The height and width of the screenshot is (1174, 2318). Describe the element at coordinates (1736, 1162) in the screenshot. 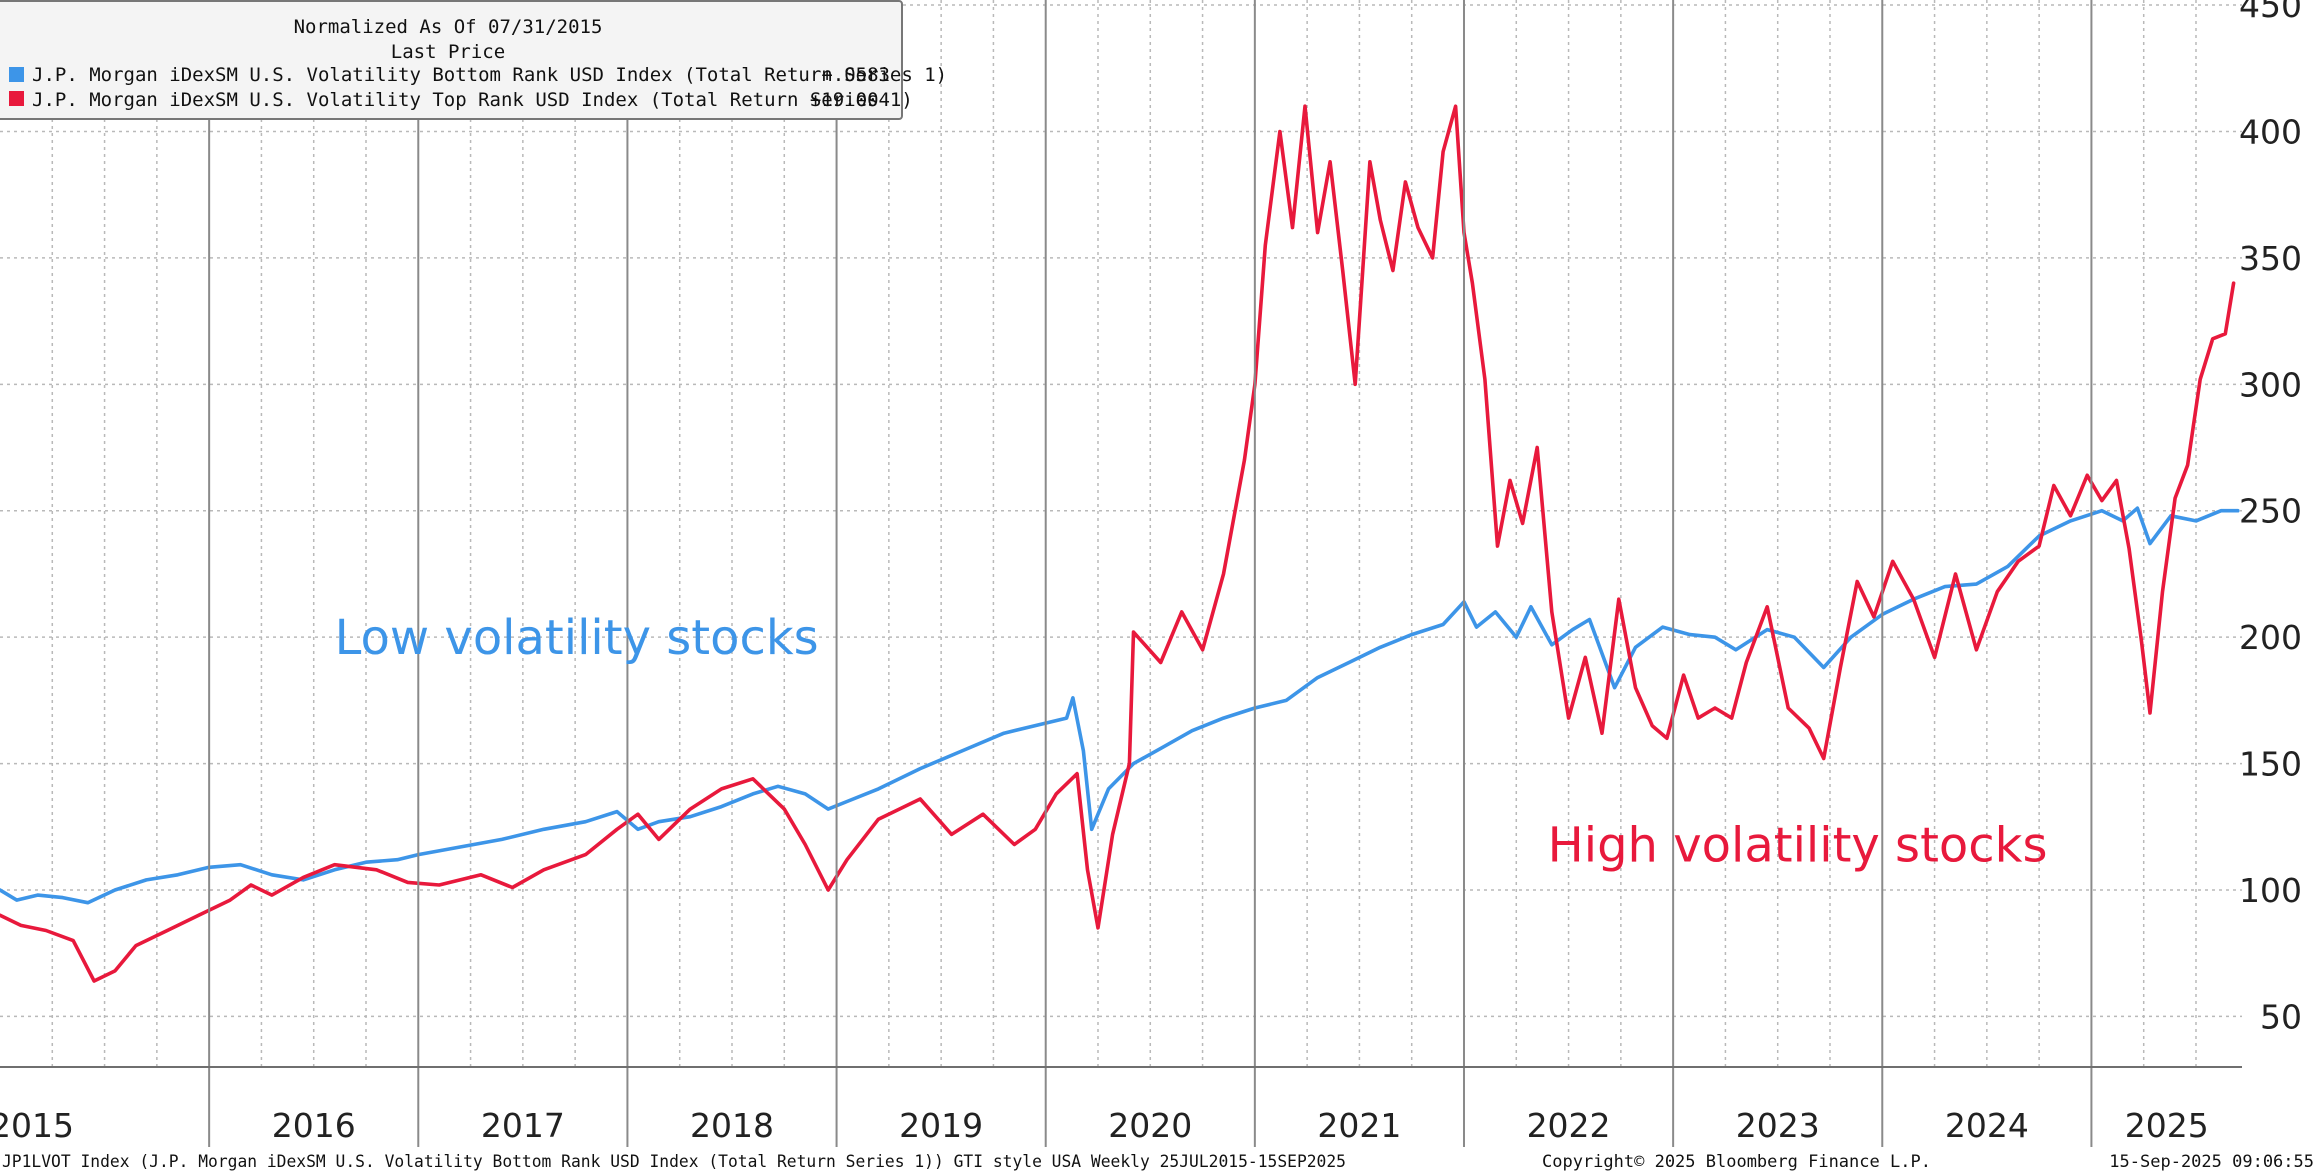

I see `footer-copyright: Copyright© 2025 Bloomberg Finance L.P.` at that location.